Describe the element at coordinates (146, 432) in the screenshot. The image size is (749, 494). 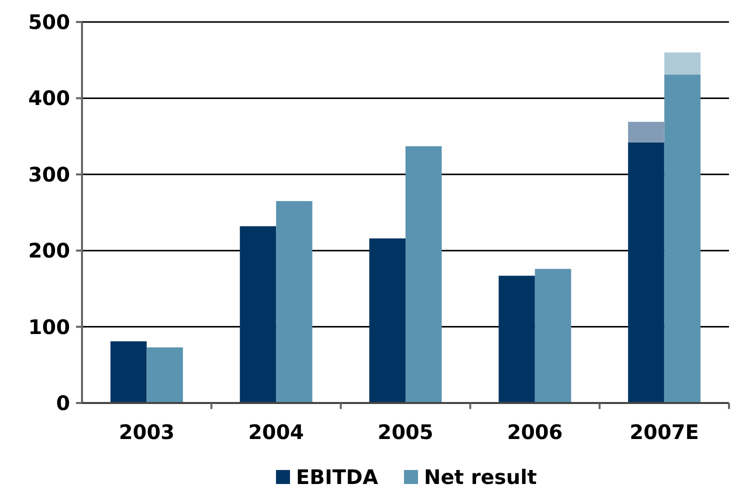
I see `x-tick-label: 2003` at that location.